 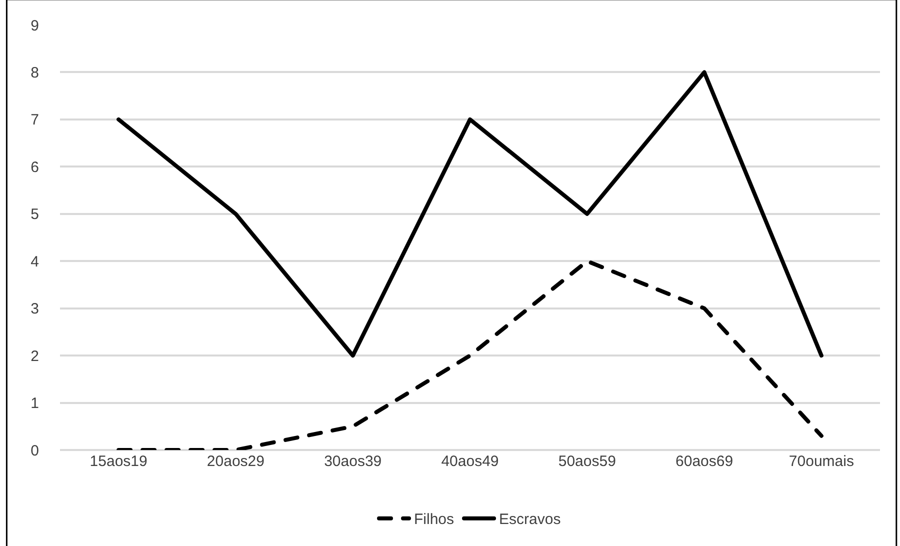 What do you see at coordinates (34, 25) in the screenshot?
I see `y-tick-label: 9` at bounding box center [34, 25].